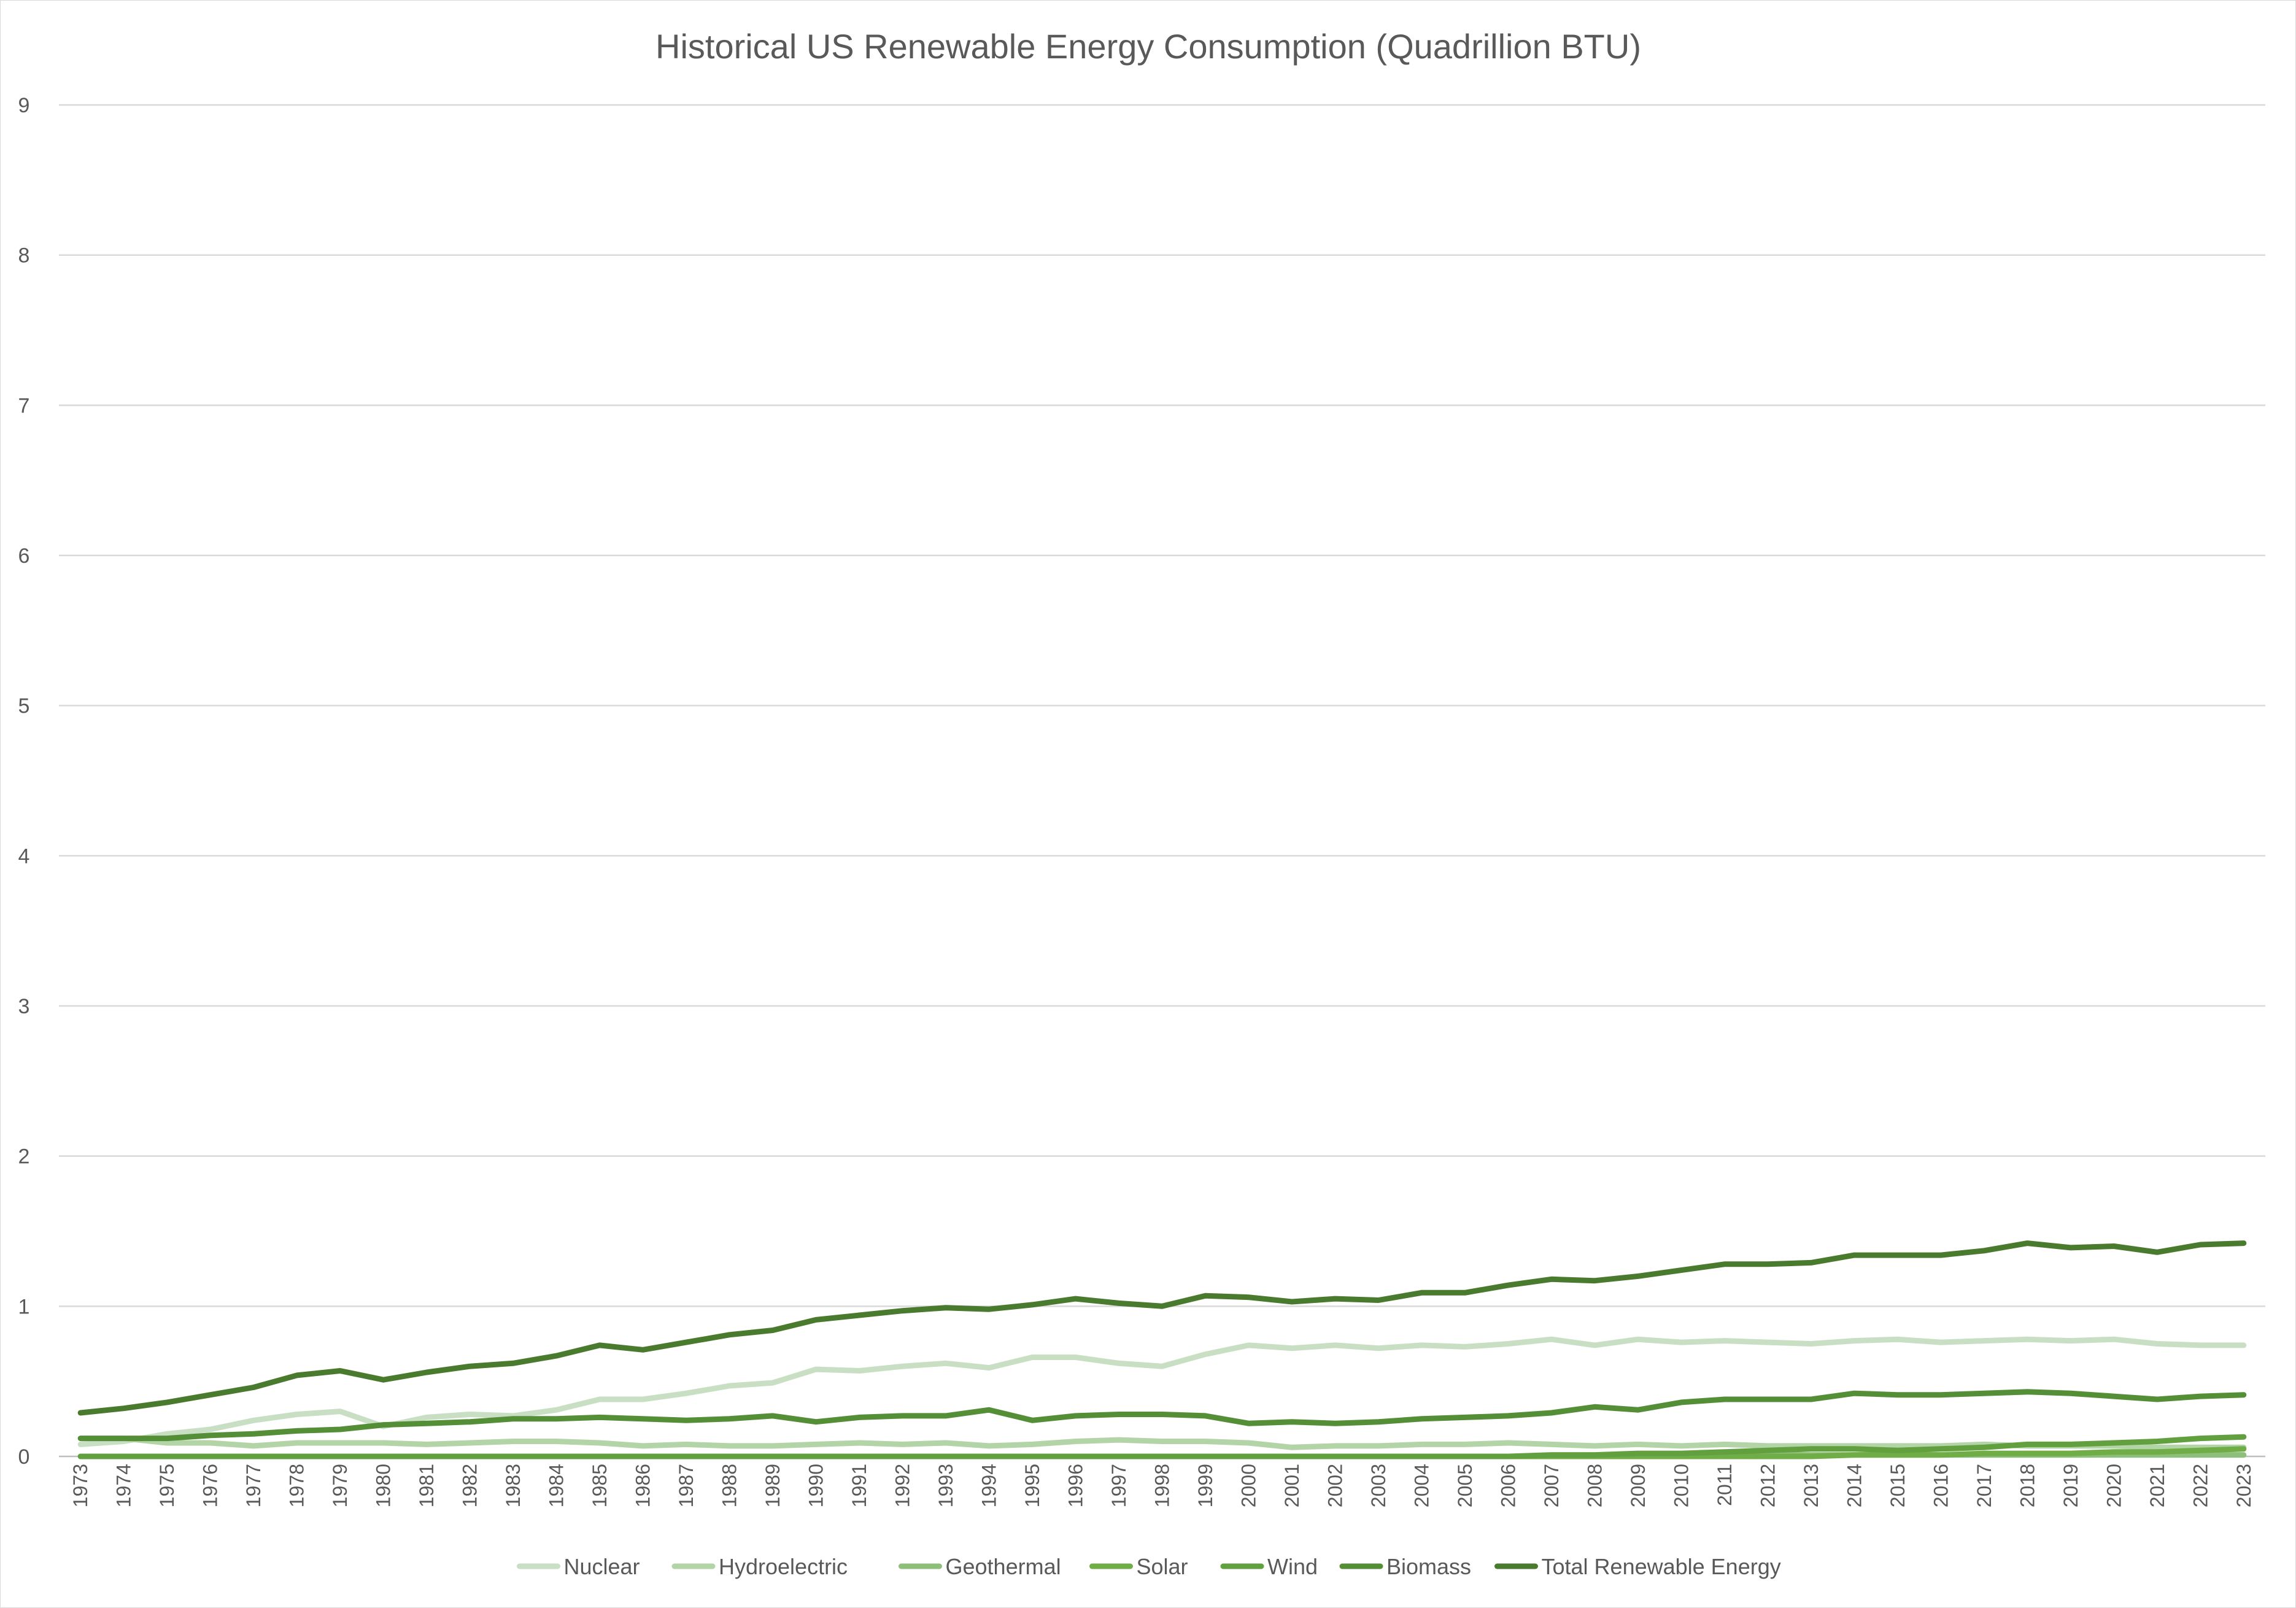 The image size is (2296, 1608). Describe the element at coordinates (253, 1486) in the screenshot. I see `x-tick-label: 1977` at that location.